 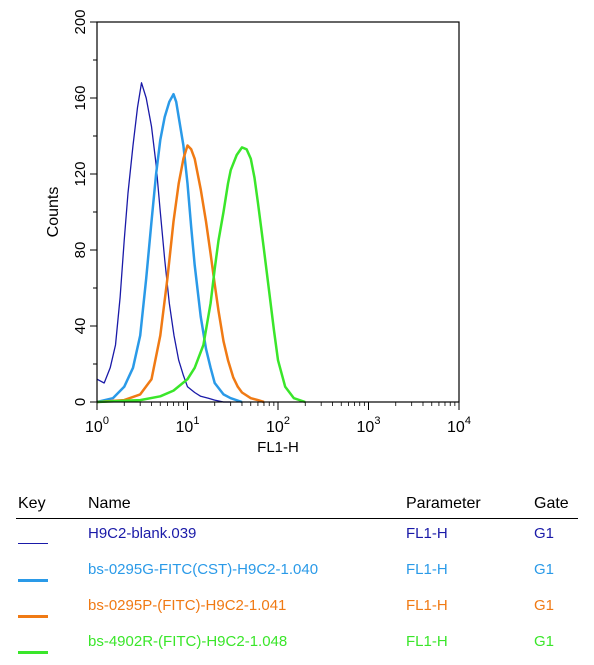 What do you see at coordinates (297, 645) in the screenshot?
I see `key-row: bs-4902R-(FITC)-H9C2-1.048 FL1-H G1` at bounding box center [297, 645].